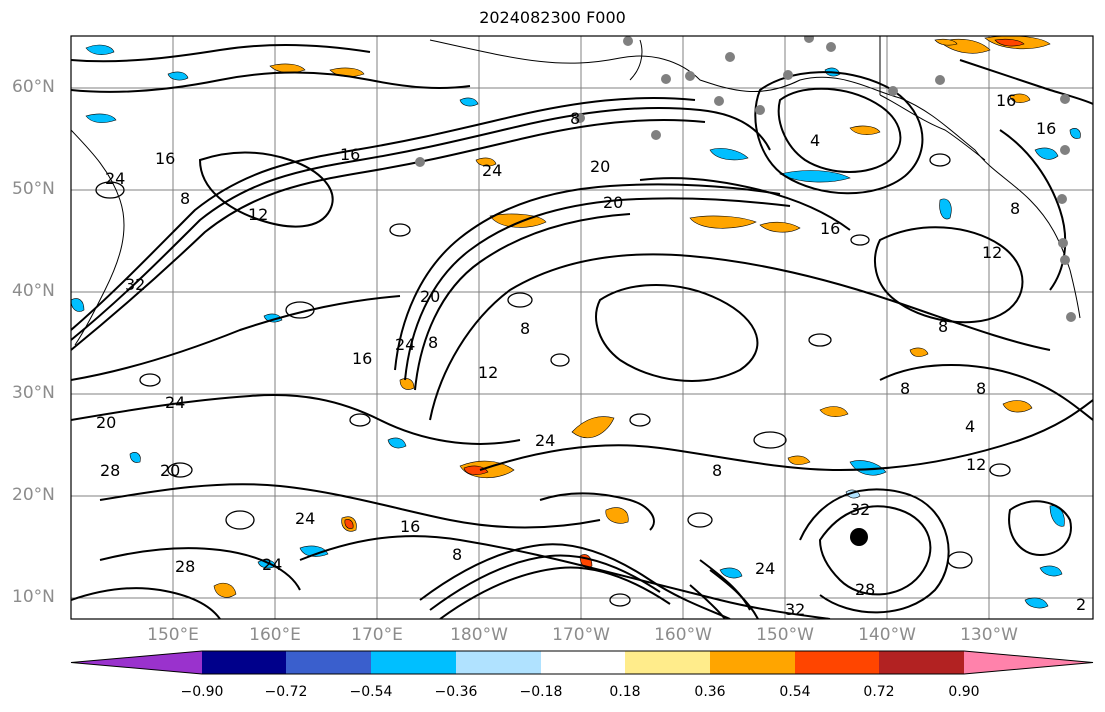 The image size is (1105, 712). What do you see at coordinates (173, 635) in the screenshot?
I see `lon-label: 150°E` at bounding box center [173, 635].